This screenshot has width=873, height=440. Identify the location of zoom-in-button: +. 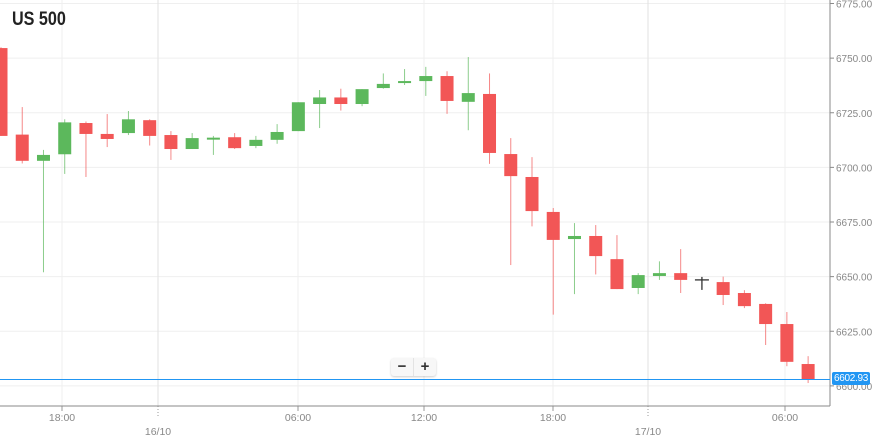
(424, 367).